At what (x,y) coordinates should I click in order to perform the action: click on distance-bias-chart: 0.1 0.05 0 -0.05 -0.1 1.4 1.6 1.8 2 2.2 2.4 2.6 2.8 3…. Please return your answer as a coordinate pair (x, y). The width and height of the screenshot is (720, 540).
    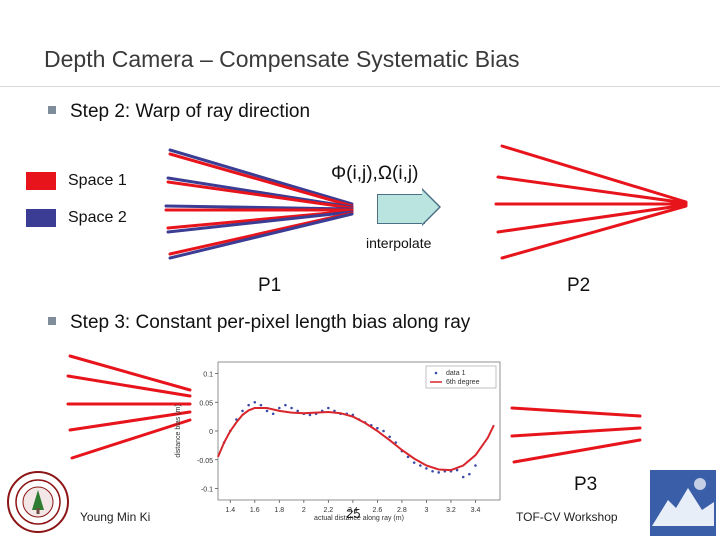
    Looking at the image, I should click on (338, 441).